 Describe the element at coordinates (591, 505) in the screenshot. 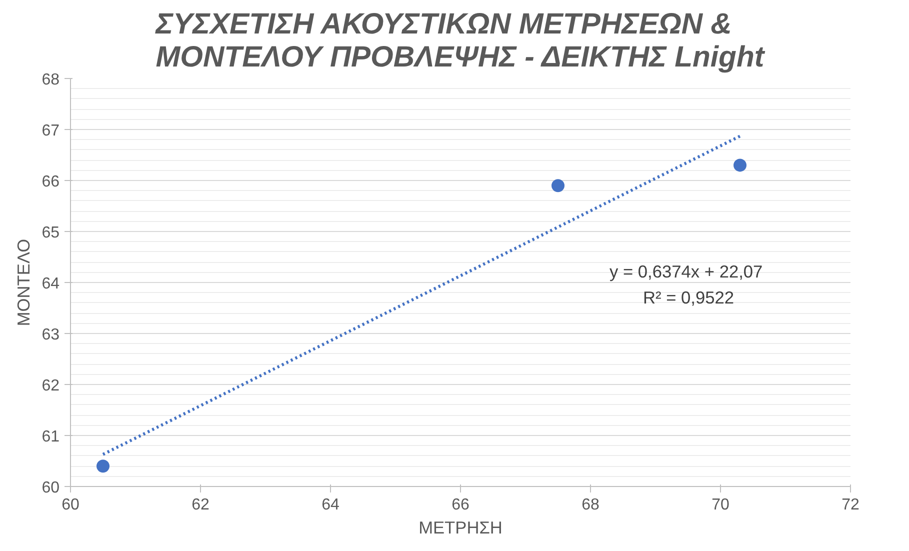

I see `x-tick-label: 68` at that location.